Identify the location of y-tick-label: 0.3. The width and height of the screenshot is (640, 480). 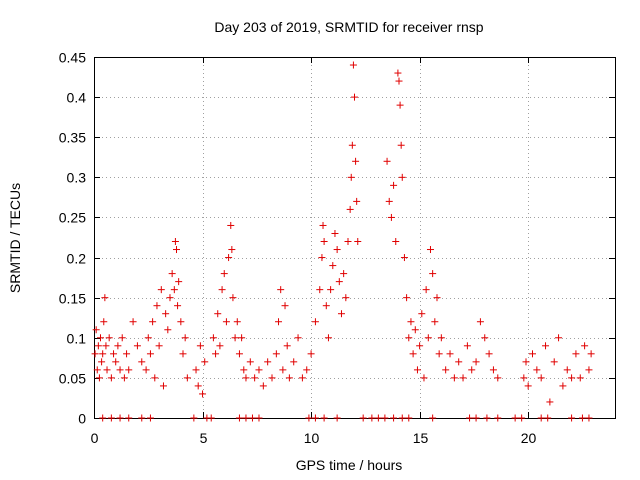
(77, 178).